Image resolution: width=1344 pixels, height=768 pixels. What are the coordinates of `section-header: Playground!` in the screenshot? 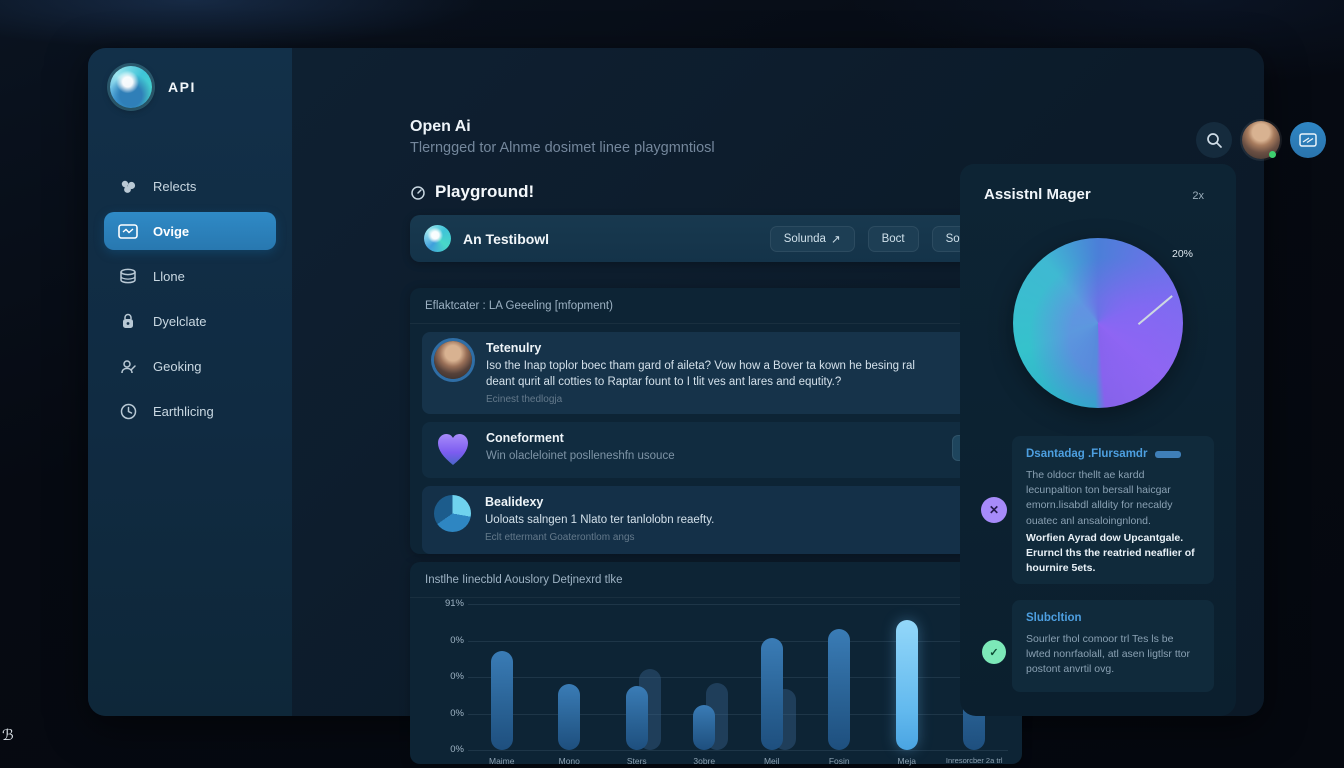 It's located at (472, 192).